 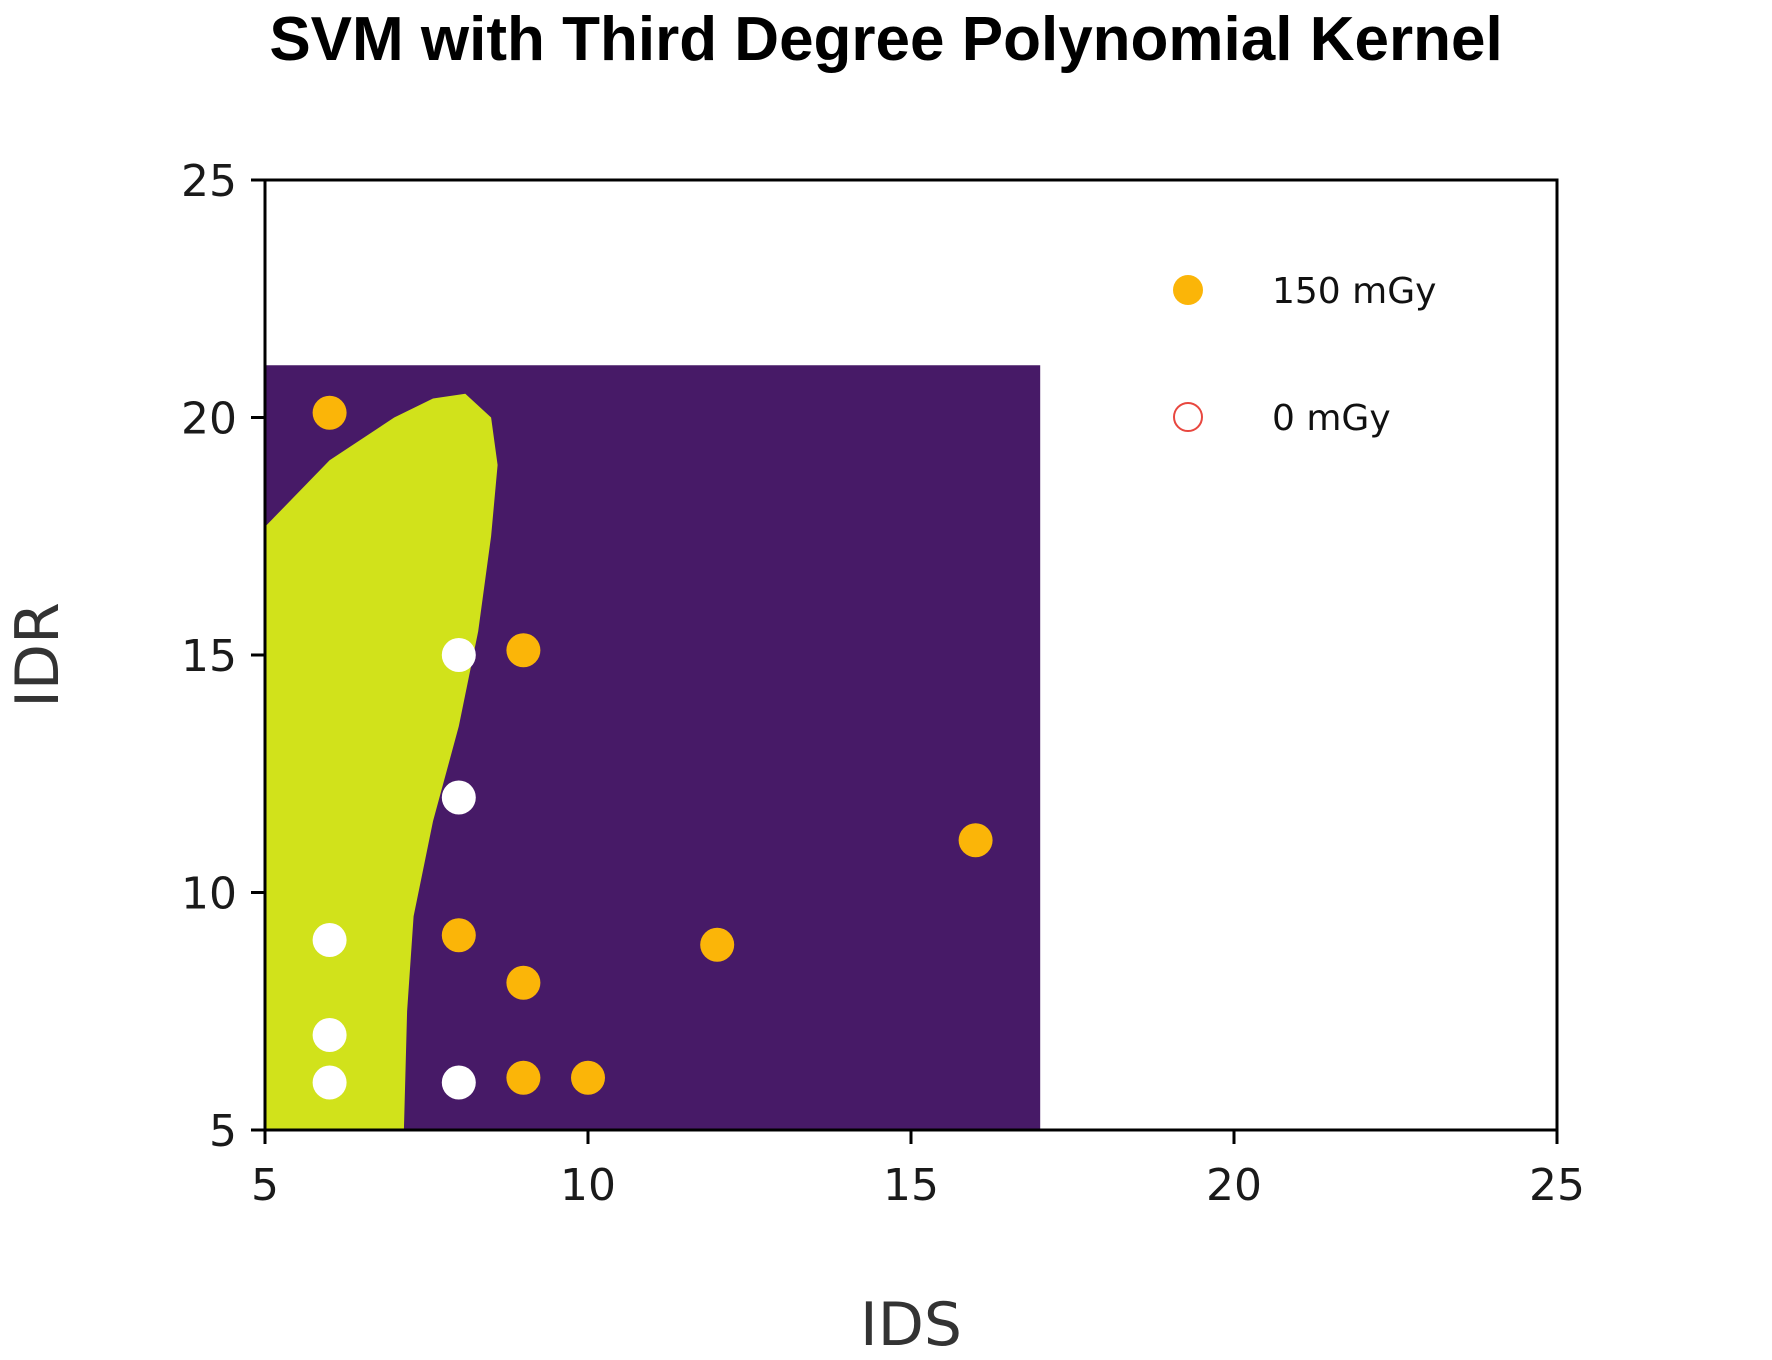 What do you see at coordinates (209, 894) in the screenshot?
I see `y-tick-label-1: 10` at bounding box center [209, 894].